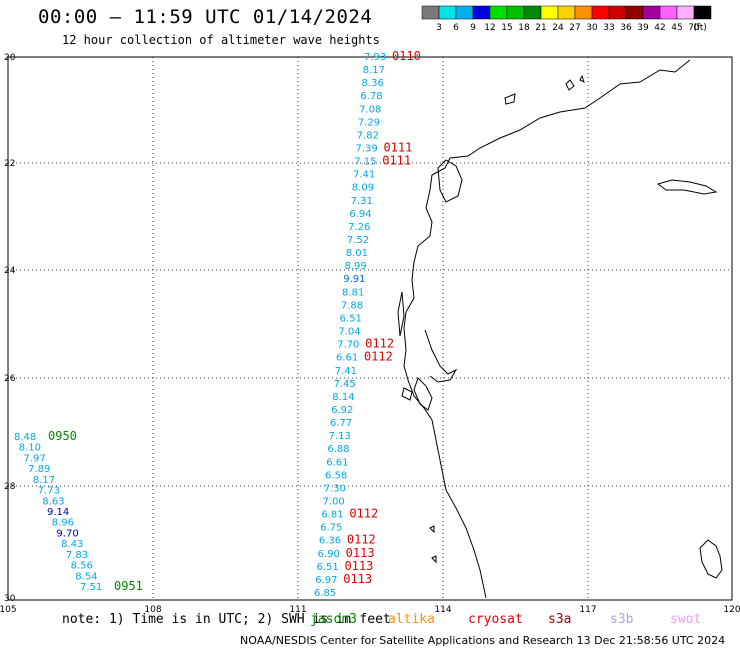 The width and height of the screenshot is (740, 650). Describe the element at coordinates (39, 469) in the screenshot. I see `wave-height-value: 7.89` at that location.